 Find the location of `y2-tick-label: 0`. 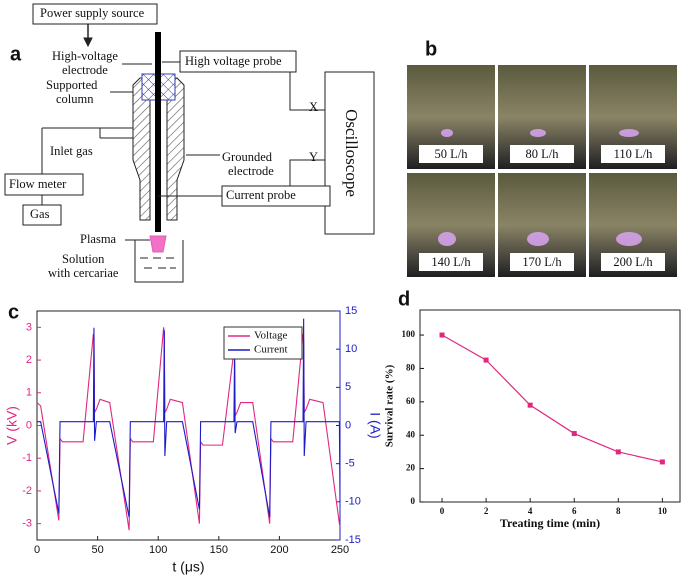

y2-tick-label: 0 is located at coordinates (348, 425).